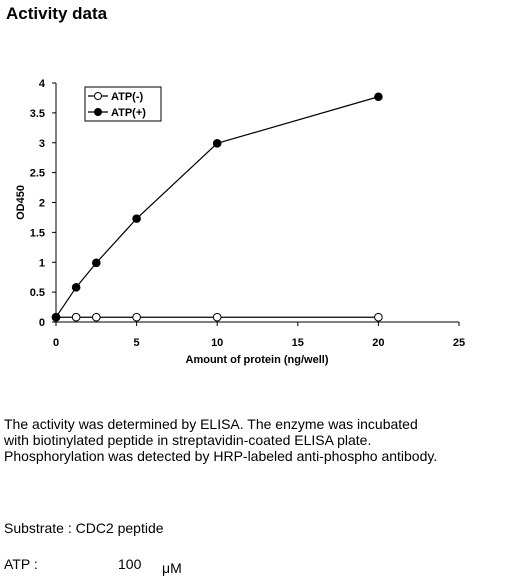  Describe the element at coordinates (37, 233) in the screenshot. I see `y-tick-label: 1.5` at that location.